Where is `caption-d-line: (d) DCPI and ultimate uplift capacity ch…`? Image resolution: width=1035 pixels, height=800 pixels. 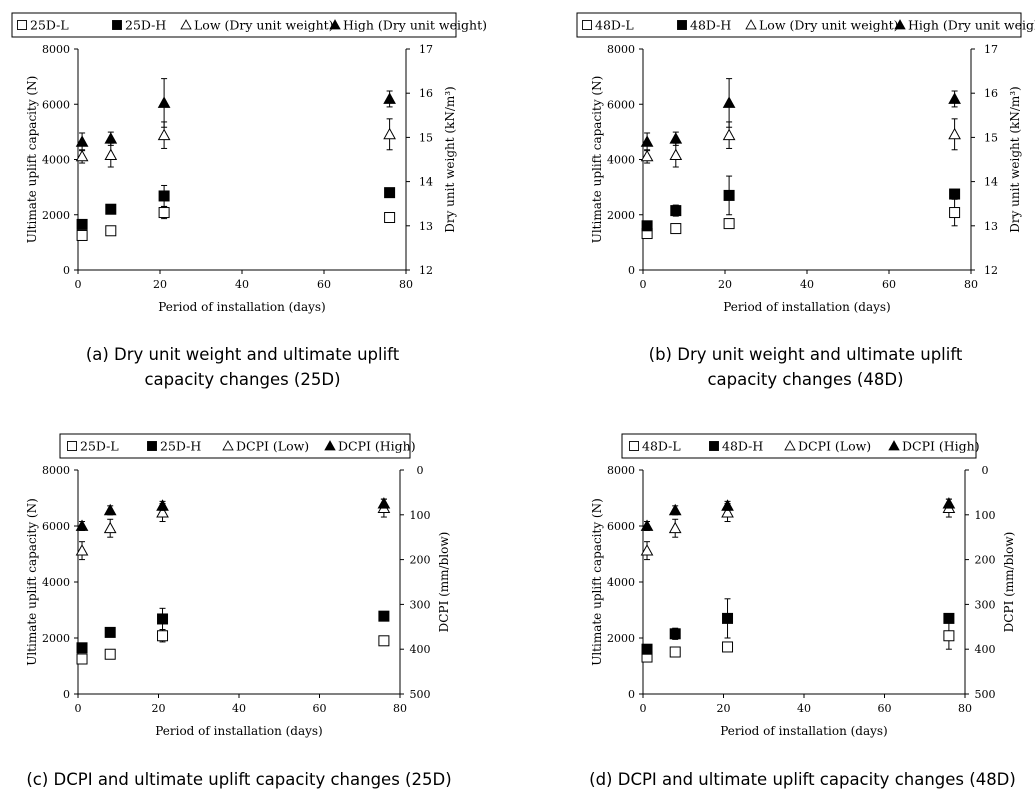
caption-d-line: (d) DCPI and ultimate uplift capacity ch… is located at coordinates (802, 779).